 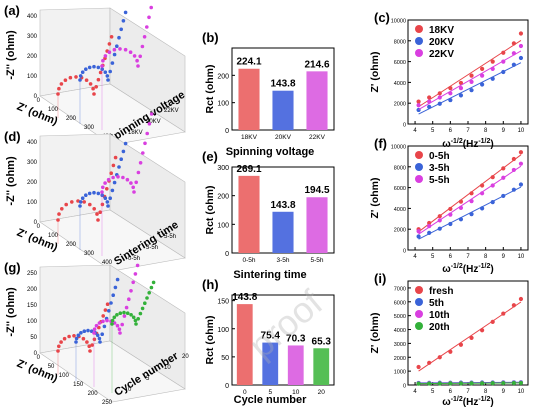 I want to click on legend-marker-fresh, so click(x=419, y=290).